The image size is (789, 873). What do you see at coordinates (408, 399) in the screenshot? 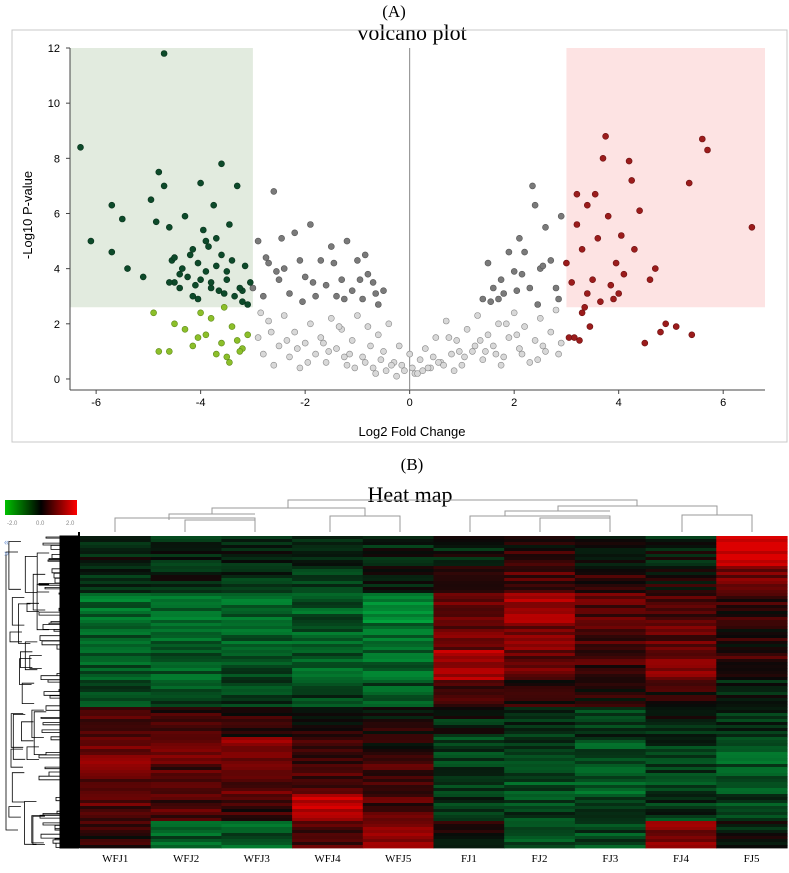
I see `volcano-x-ticks: -6 -4 -2 0 2 4 6` at bounding box center [408, 399].